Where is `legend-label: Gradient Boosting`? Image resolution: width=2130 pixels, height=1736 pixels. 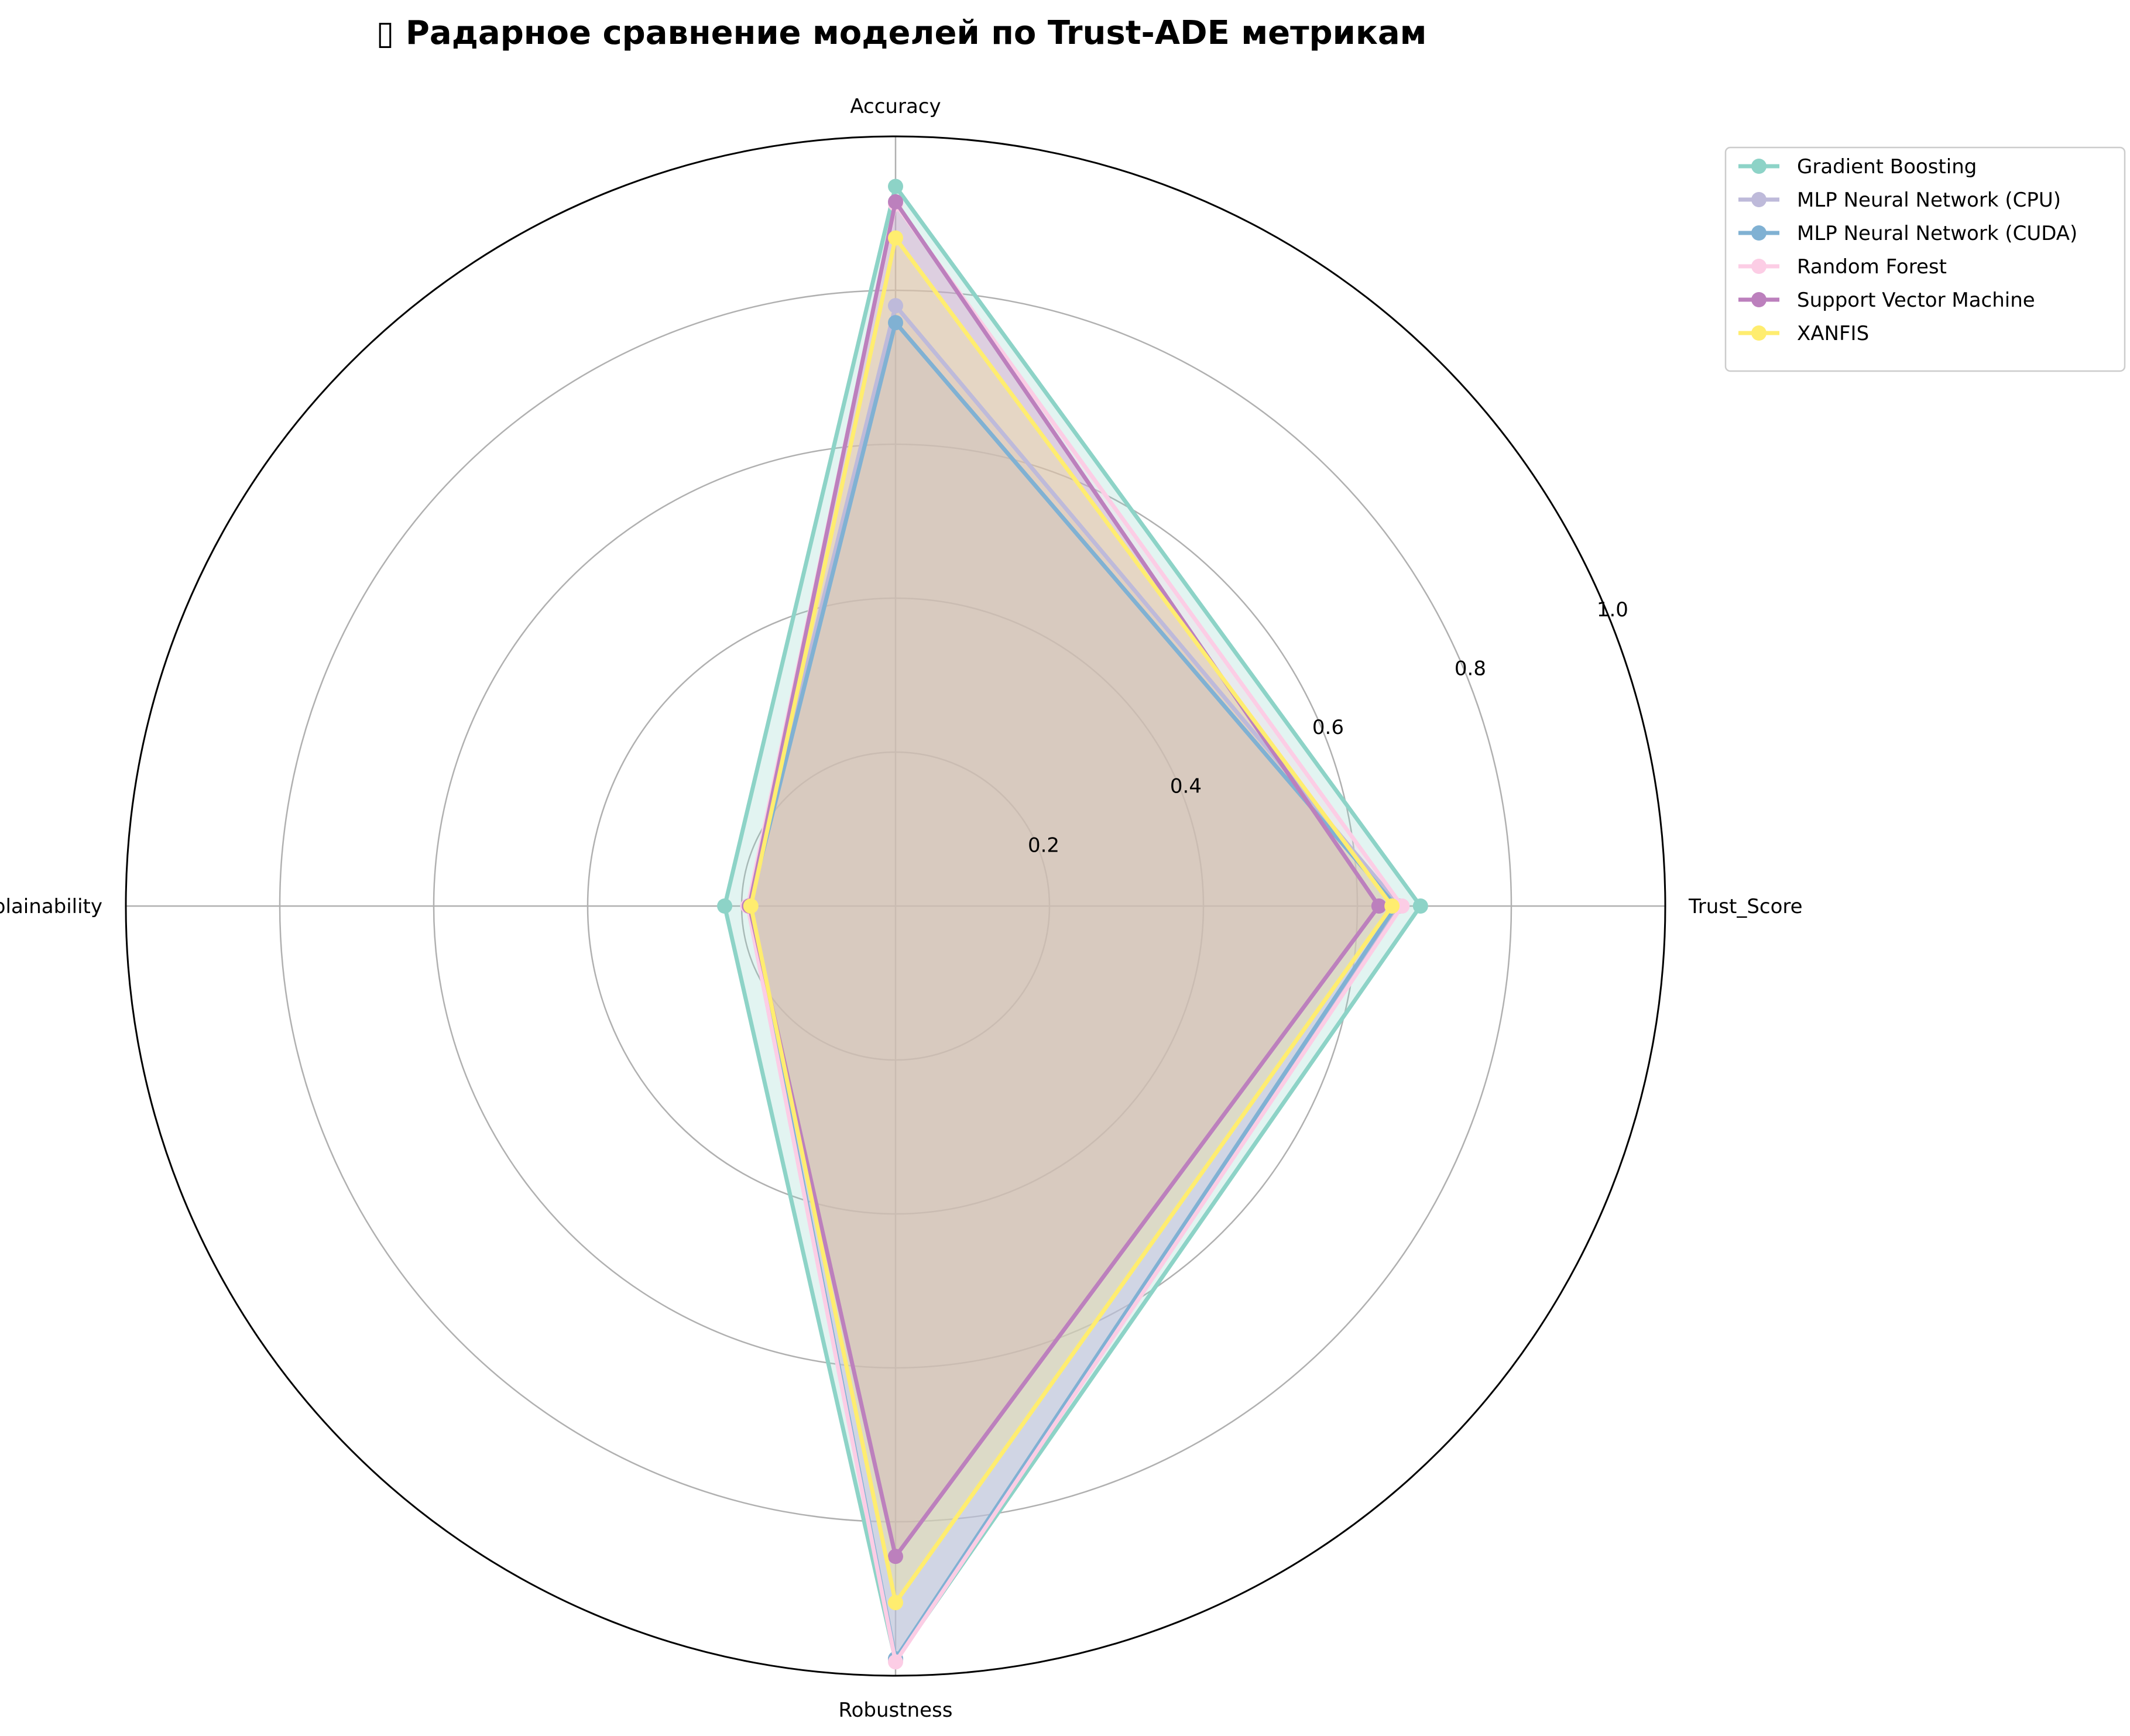
legend-label: Gradient Boosting is located at coordinates (1887, 167).